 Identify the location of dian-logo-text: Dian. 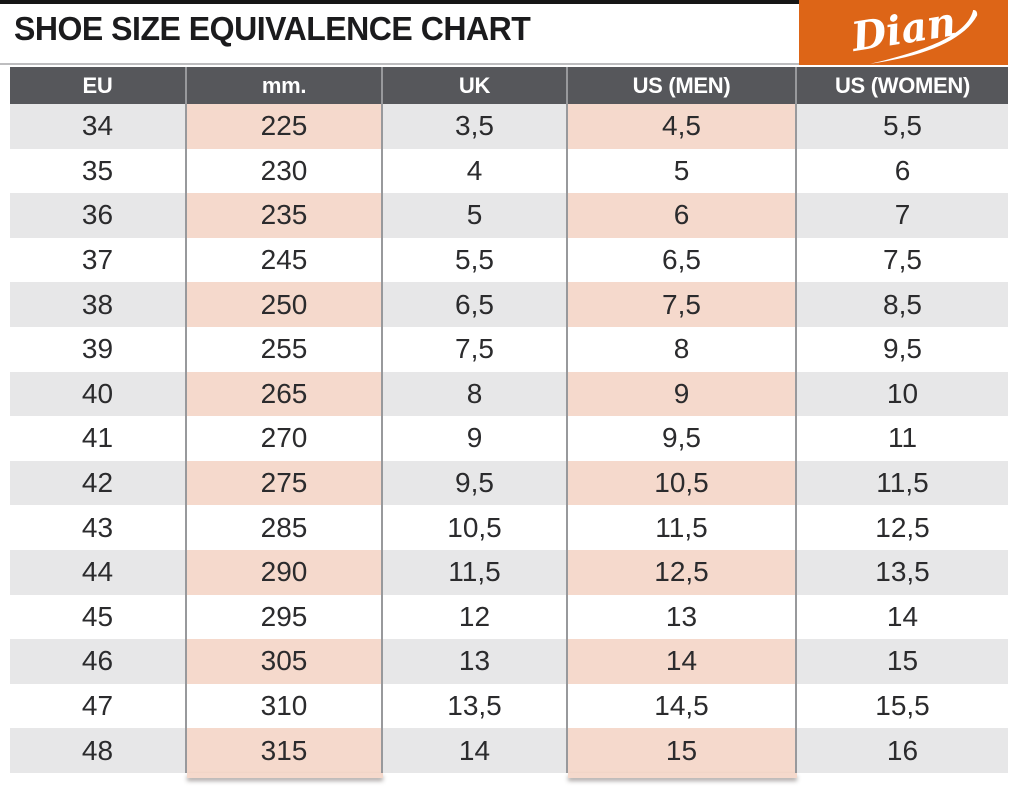
(903, 31).